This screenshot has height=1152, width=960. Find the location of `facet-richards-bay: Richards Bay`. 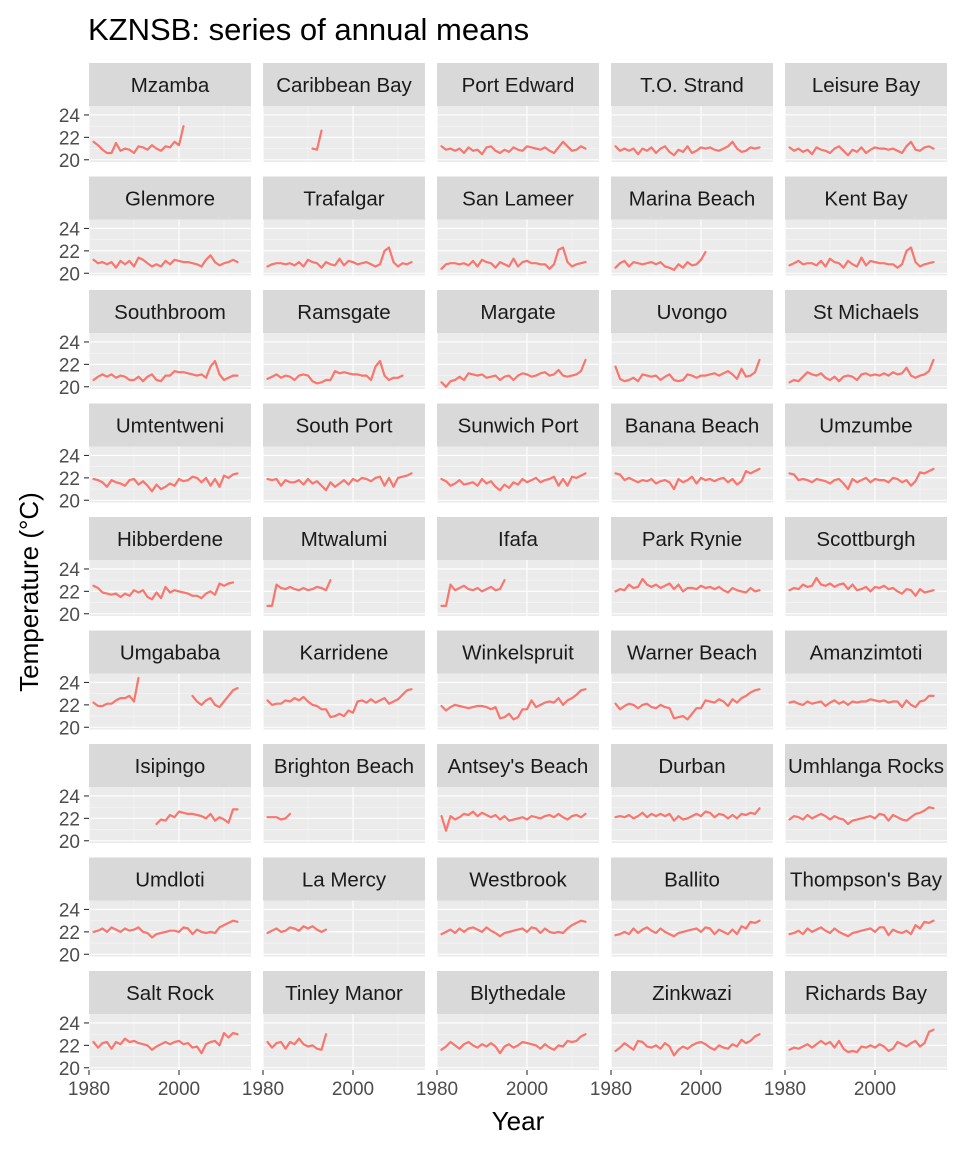

facet-richards-bay: Richards Bay is located at coordinates (865, 1020).